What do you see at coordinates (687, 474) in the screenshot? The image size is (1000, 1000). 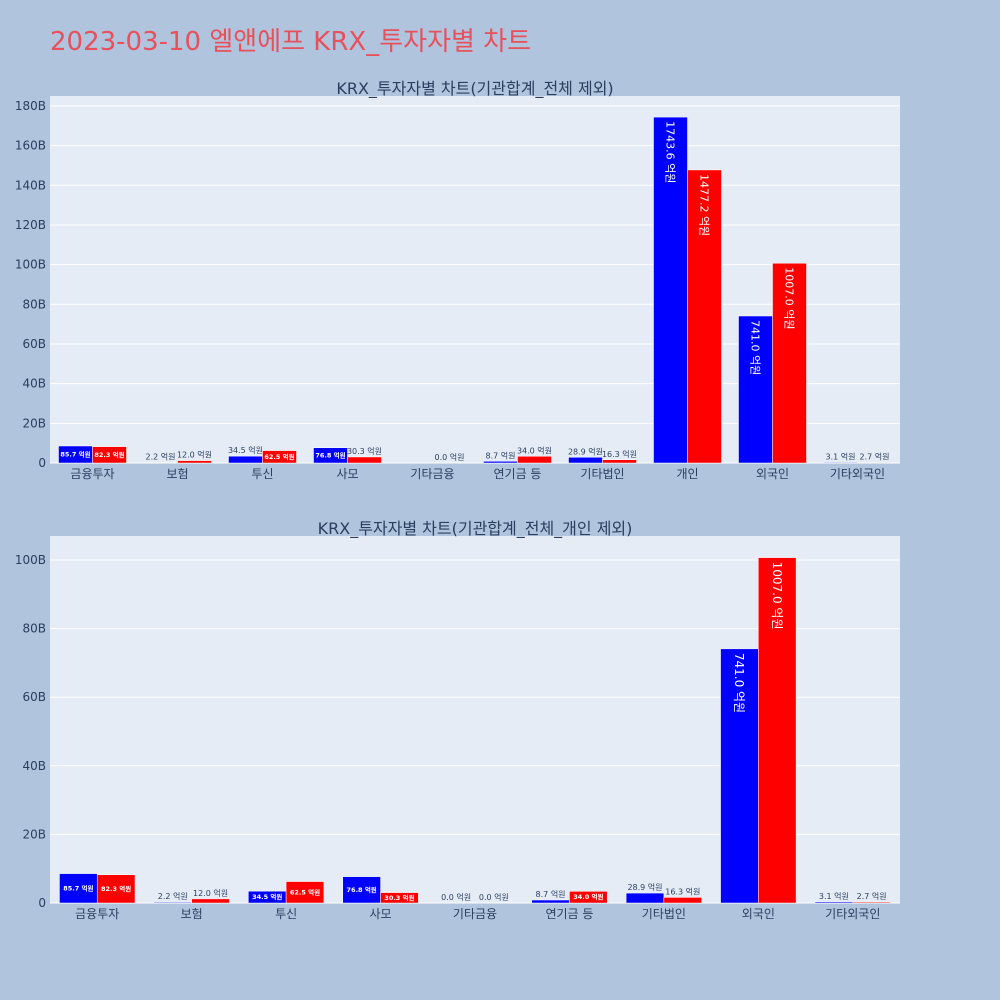 I see `x-tick-label: 개인` at bounding box center [687, 474].